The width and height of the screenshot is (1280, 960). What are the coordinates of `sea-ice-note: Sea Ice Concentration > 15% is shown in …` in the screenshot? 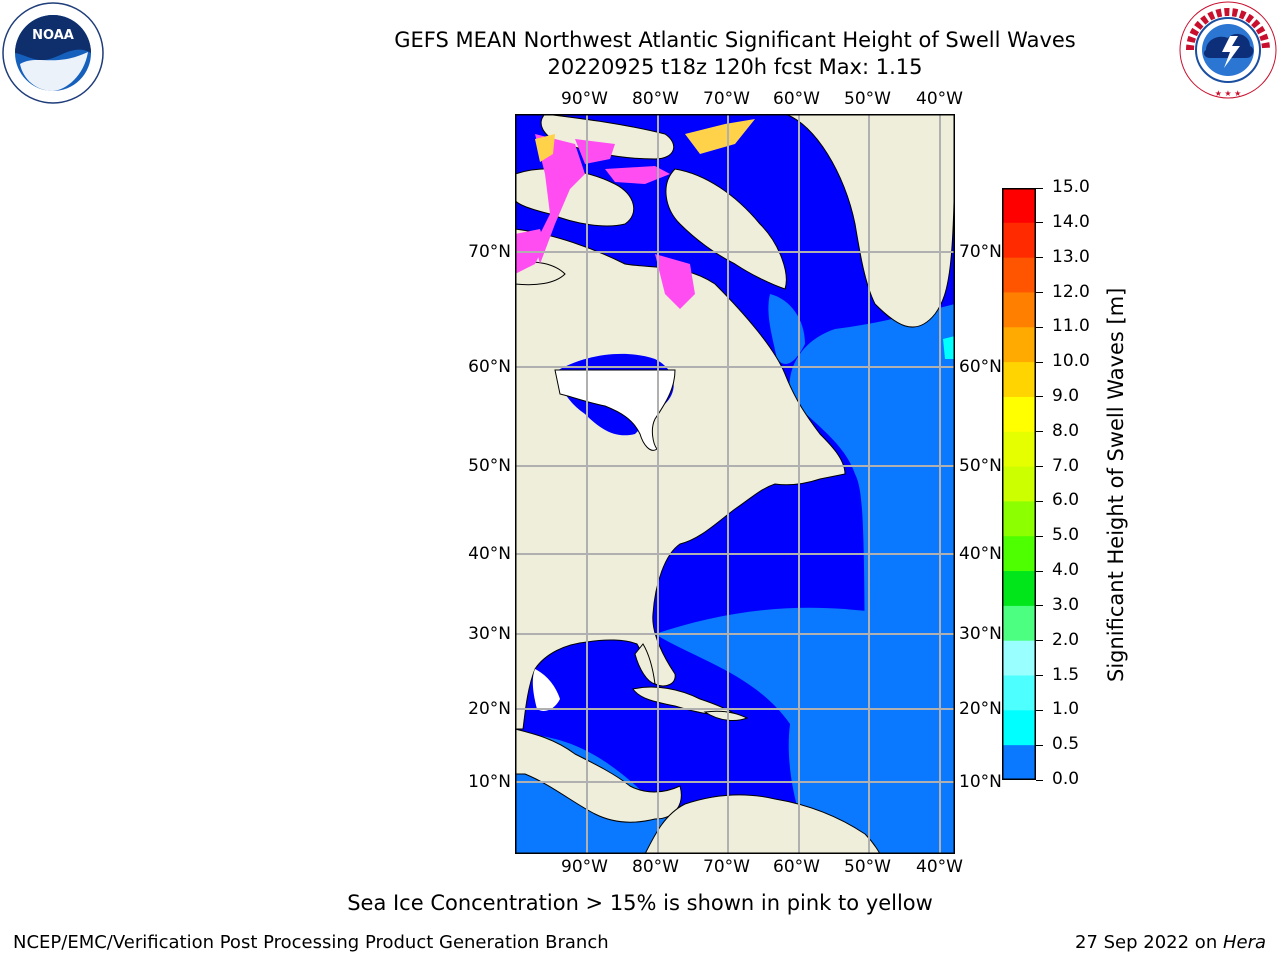 It's located at (640, 903).